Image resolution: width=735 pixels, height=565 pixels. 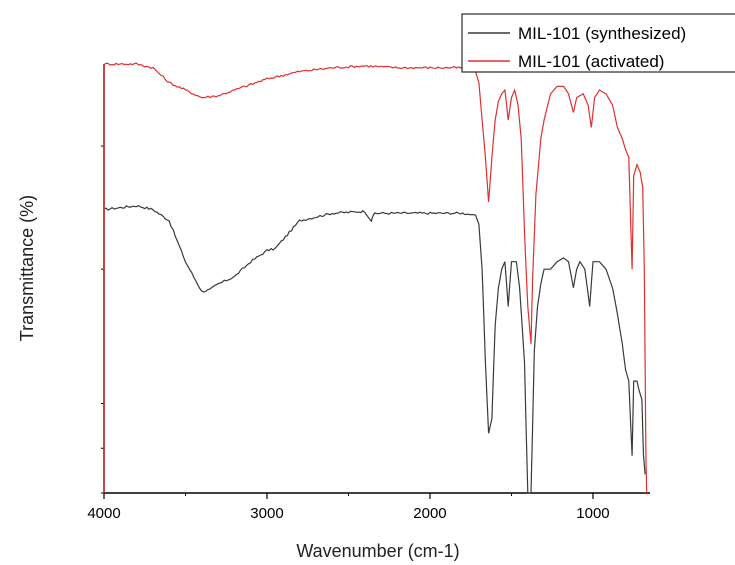 What do you see at coordinates (602, 33) in the screenshot?
I see `legend-label-synthesized: MIL-101 (synthesized)` at bounding box center [602, 33].